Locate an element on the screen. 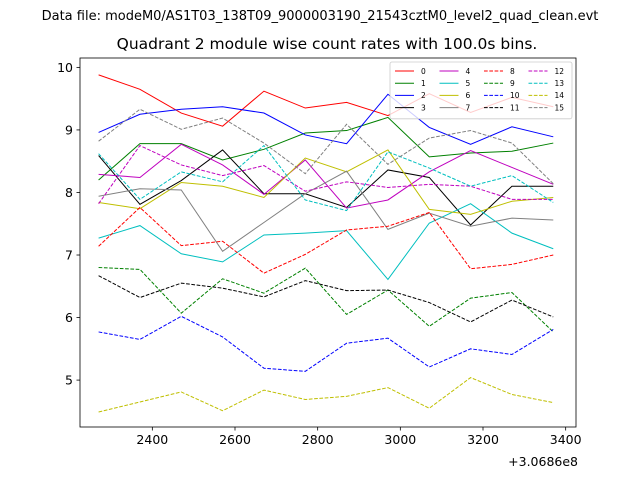 This screenshot has width=640, height=484. legend-label-15: 15 is located at coordinates (560, 107).